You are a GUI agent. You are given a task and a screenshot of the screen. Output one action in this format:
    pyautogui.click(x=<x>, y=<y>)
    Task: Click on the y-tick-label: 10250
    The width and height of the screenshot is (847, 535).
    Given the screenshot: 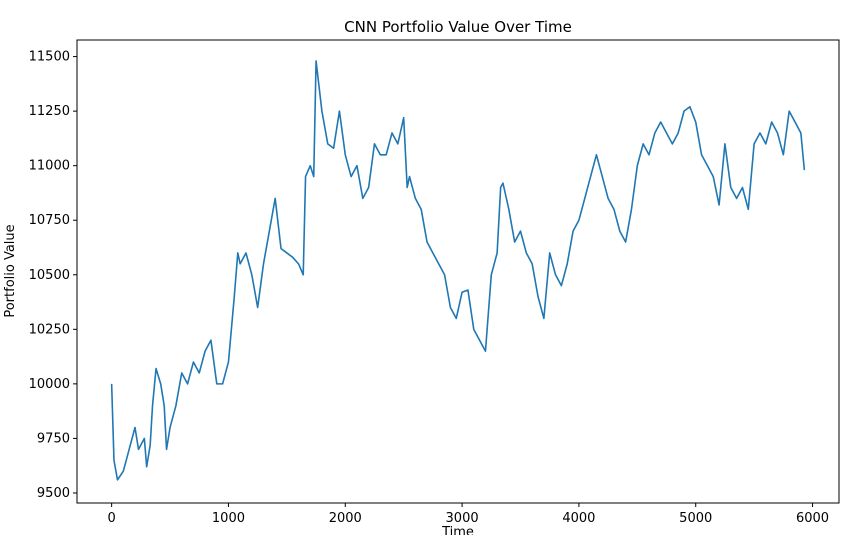 What is the action you would take?
    pyautogui.click(x=49, y=329)
    